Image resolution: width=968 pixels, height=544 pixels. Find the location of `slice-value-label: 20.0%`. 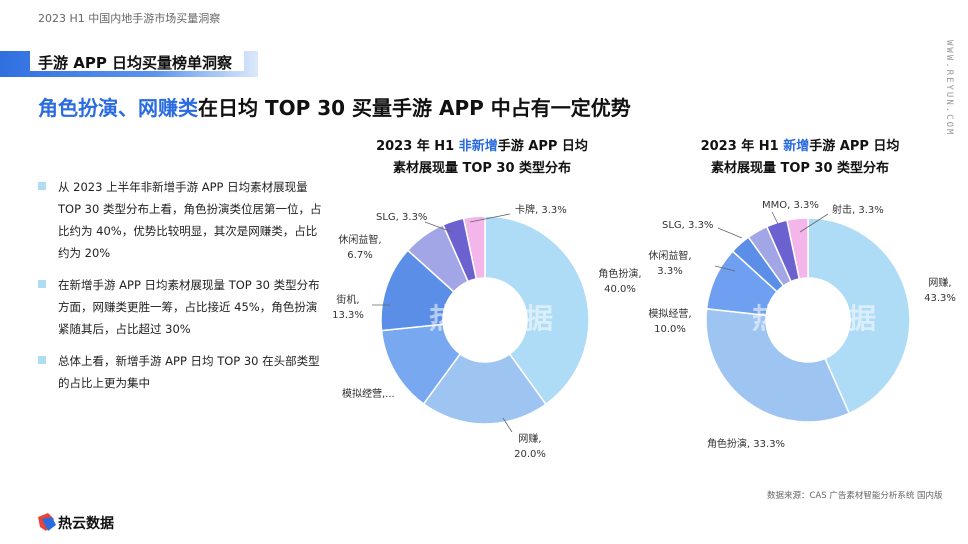

slice-value-label: 20.0% is located at coordinates (530, 454).